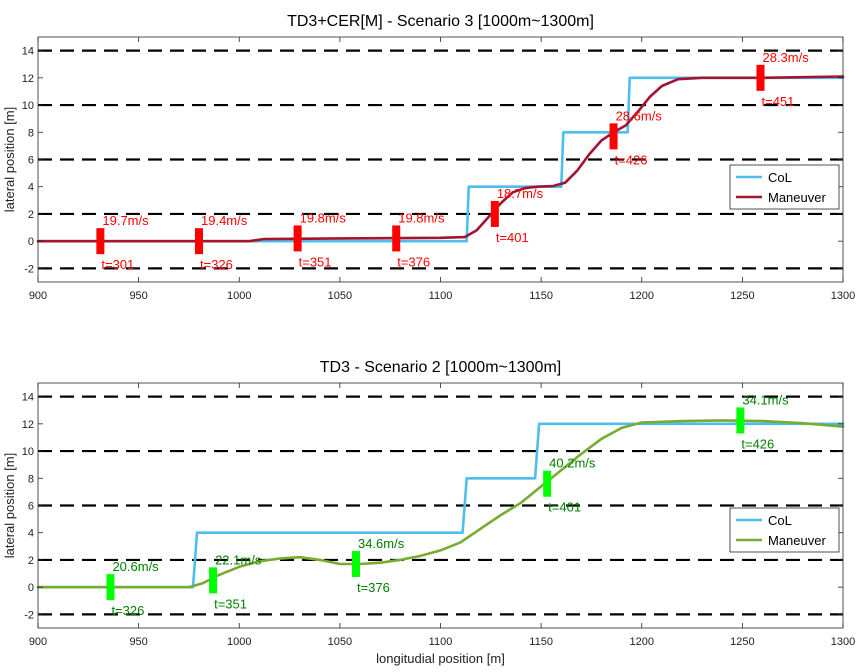  I want to click on speed-label: 19.4m/s, so click(224, 220).